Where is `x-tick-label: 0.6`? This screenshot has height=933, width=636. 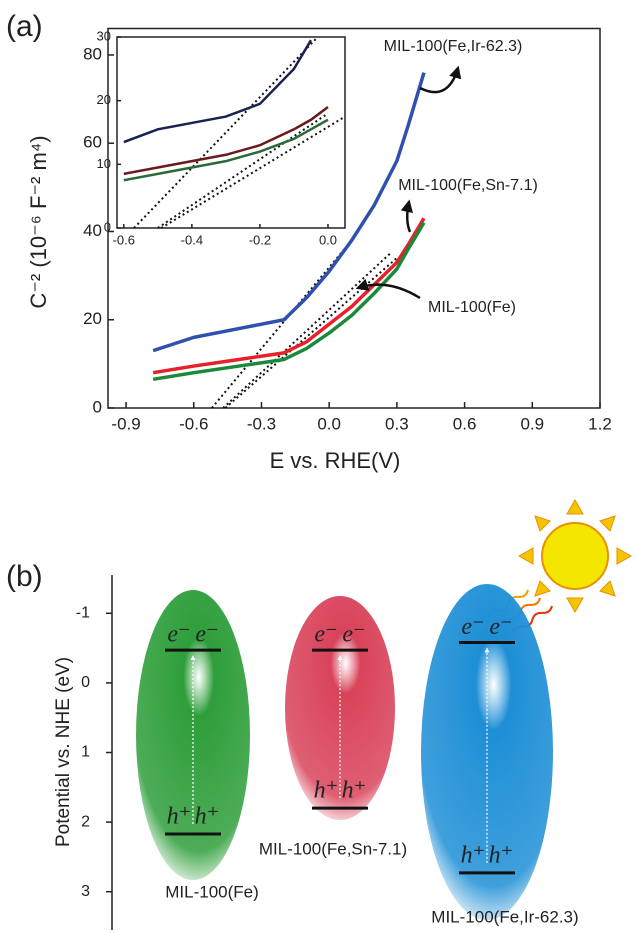
x-tick-label: 0.6 is located at coordinates (465, 423).